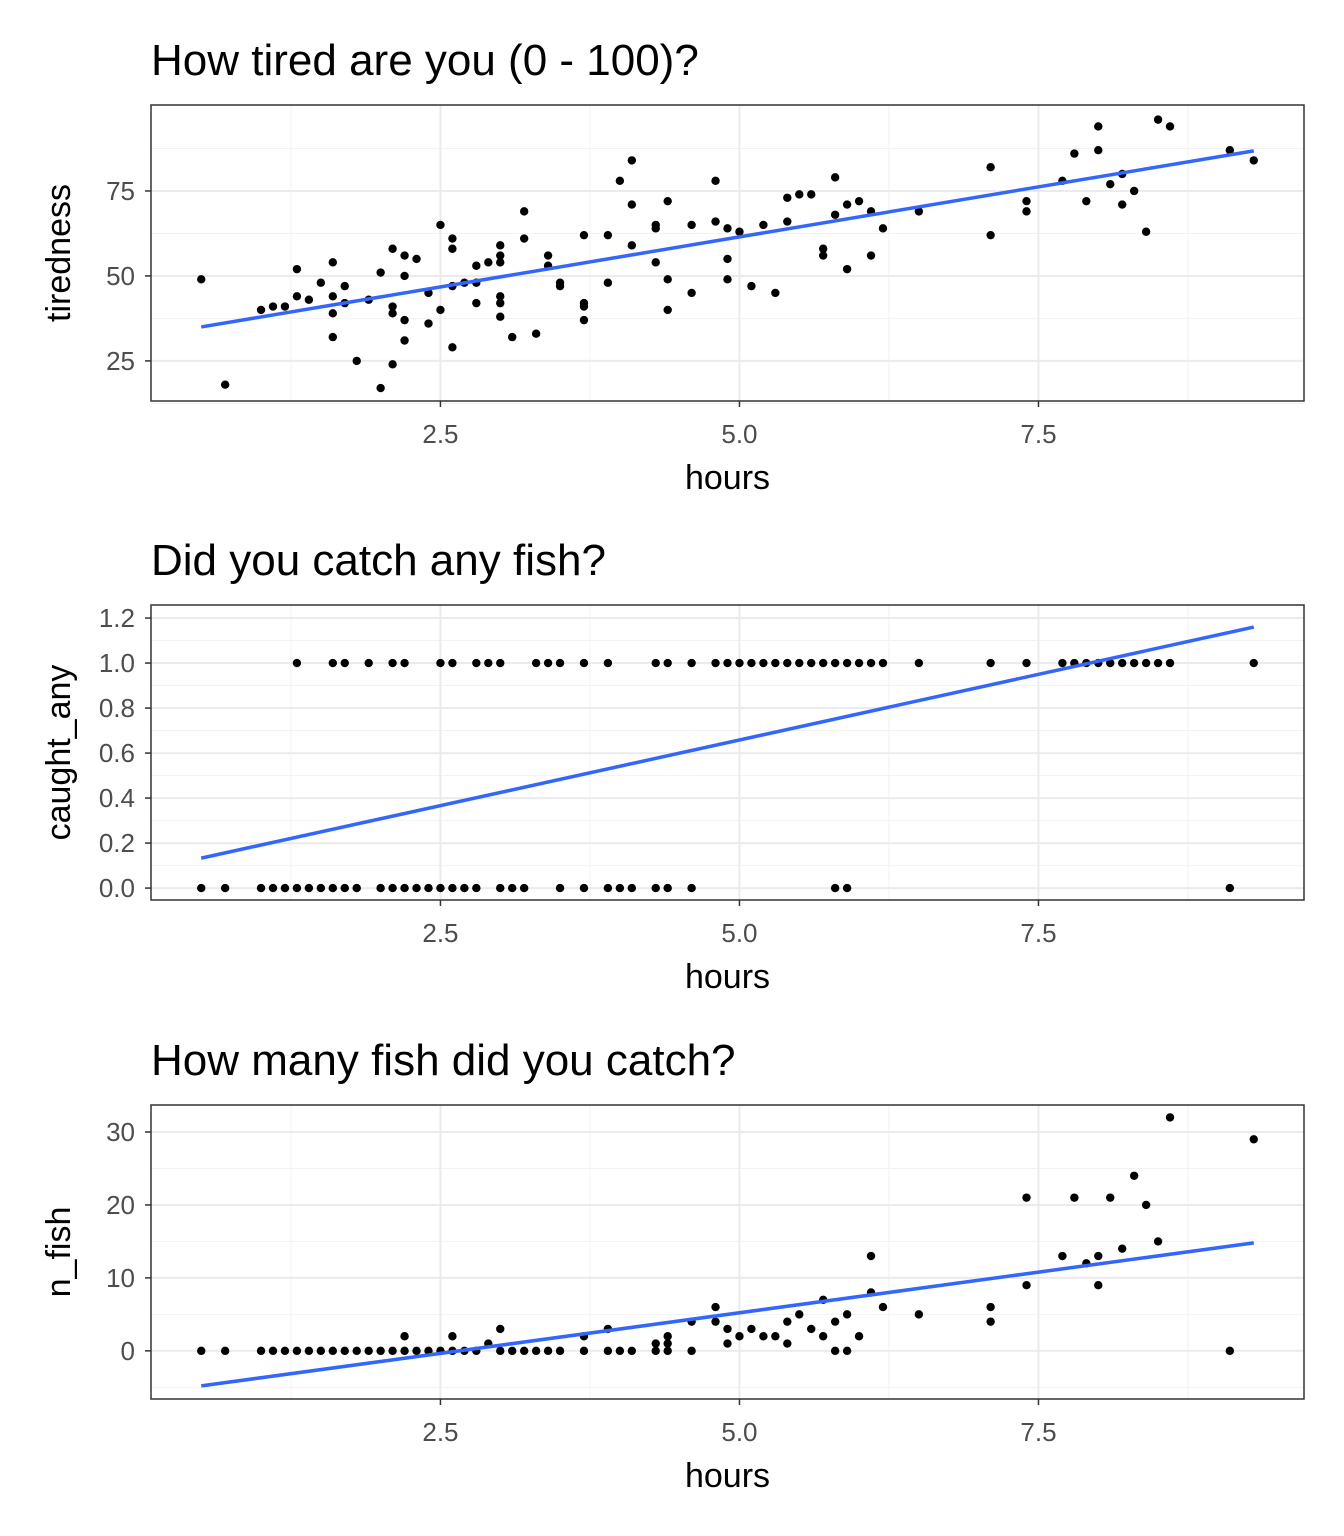 Image resolution: width=1344 pixels, height=1536 pixels. I want to click on y-tick-label: 0.6, so click(117, 753).